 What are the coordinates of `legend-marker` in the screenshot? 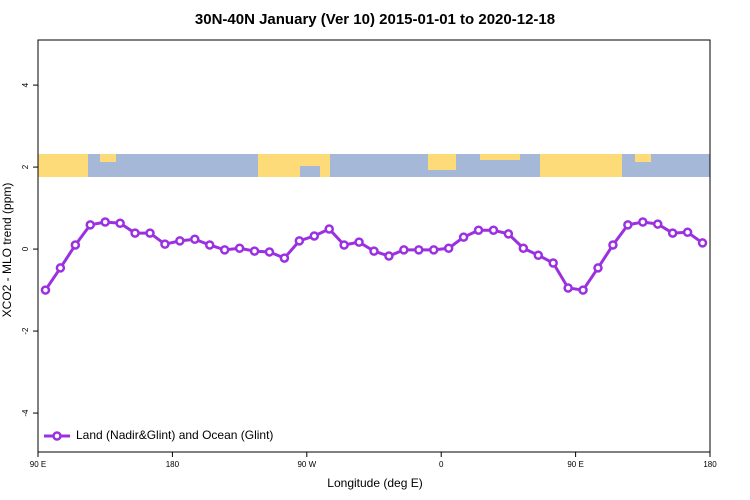 It's located at (57, 436).